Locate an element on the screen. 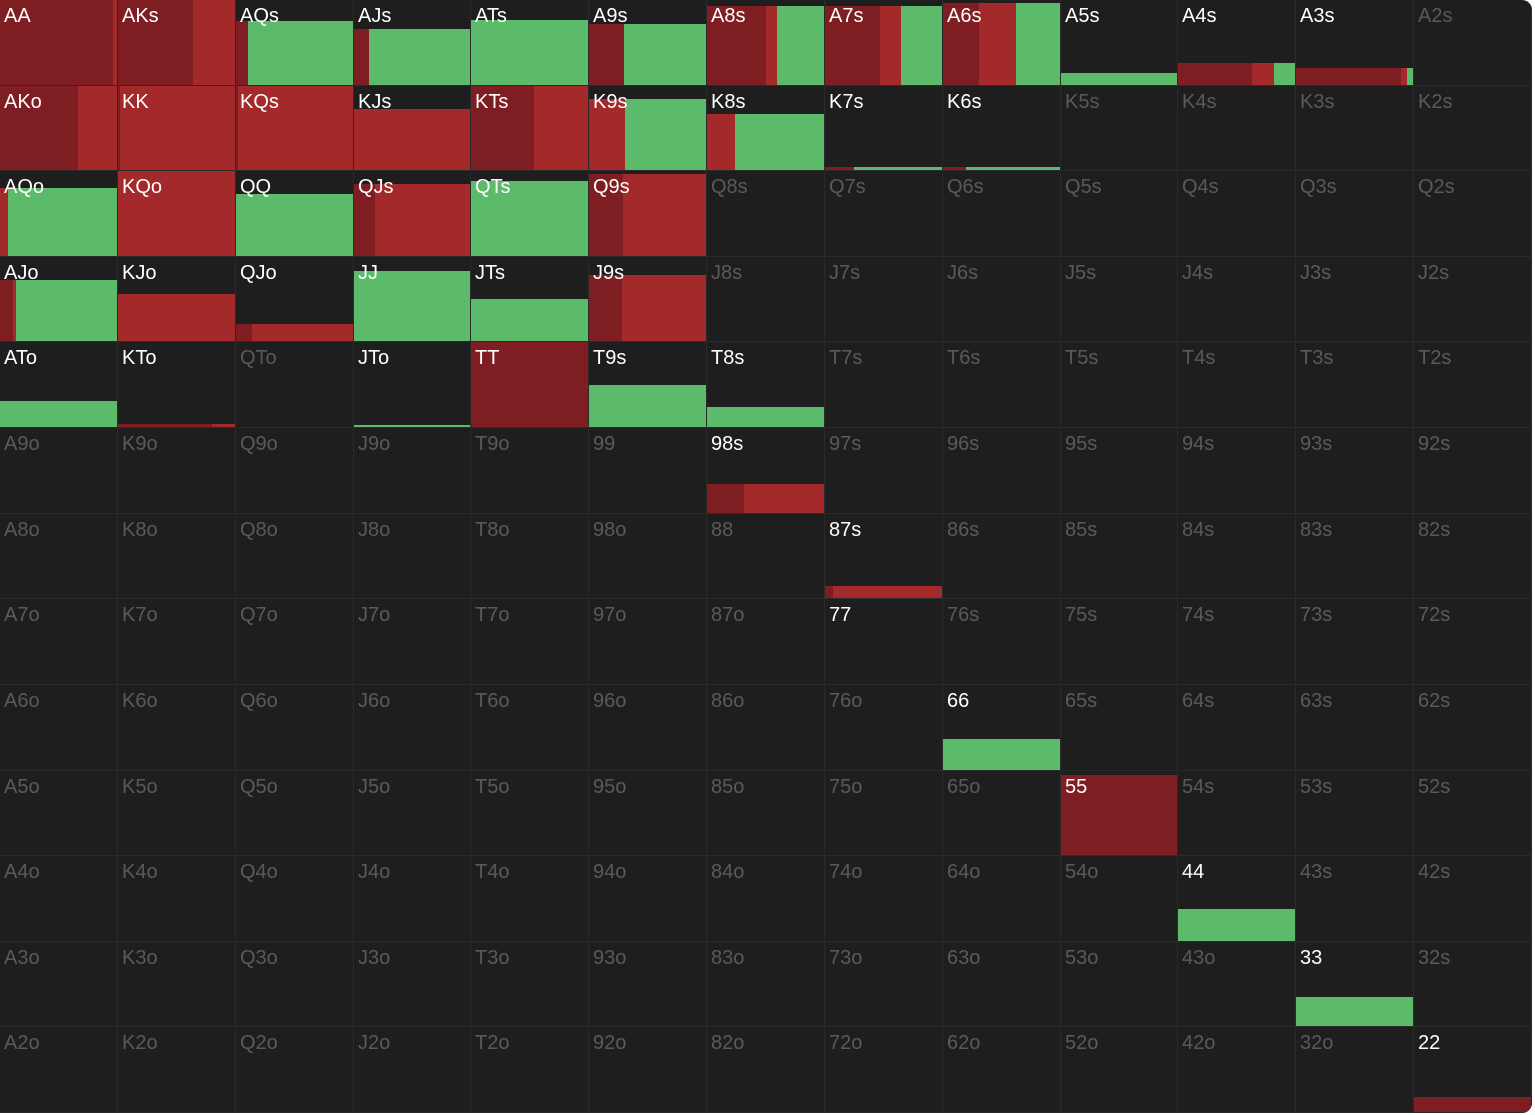 The height and width of the screenshot is (1115, 1535). hand-cell-A3o: A3o is located at coordinates (59, 984).